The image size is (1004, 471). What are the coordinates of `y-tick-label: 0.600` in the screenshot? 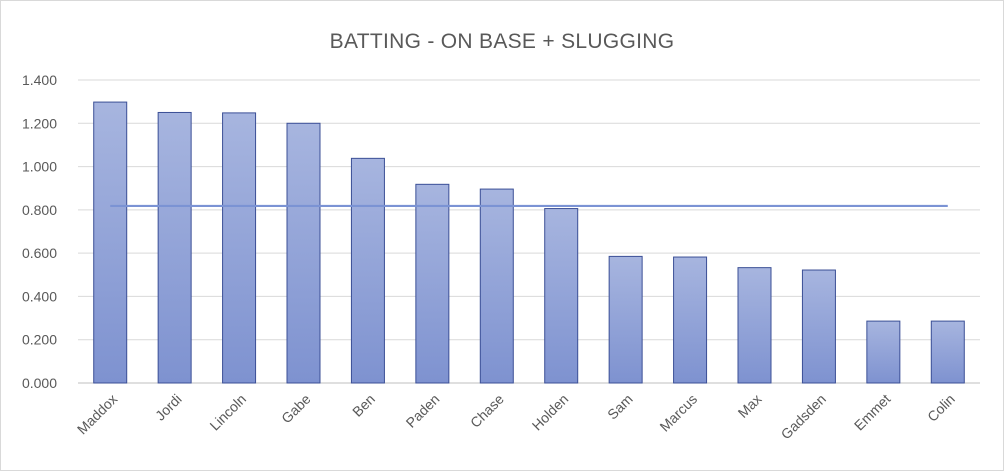 It's located at (39, 253).